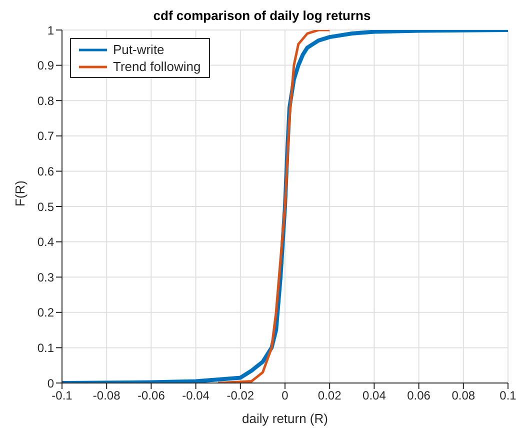  What do you see at coordinates (20, 193) in the screenshot?
I see `y-axis-title: F(R)` at bounding box center [20, 193].